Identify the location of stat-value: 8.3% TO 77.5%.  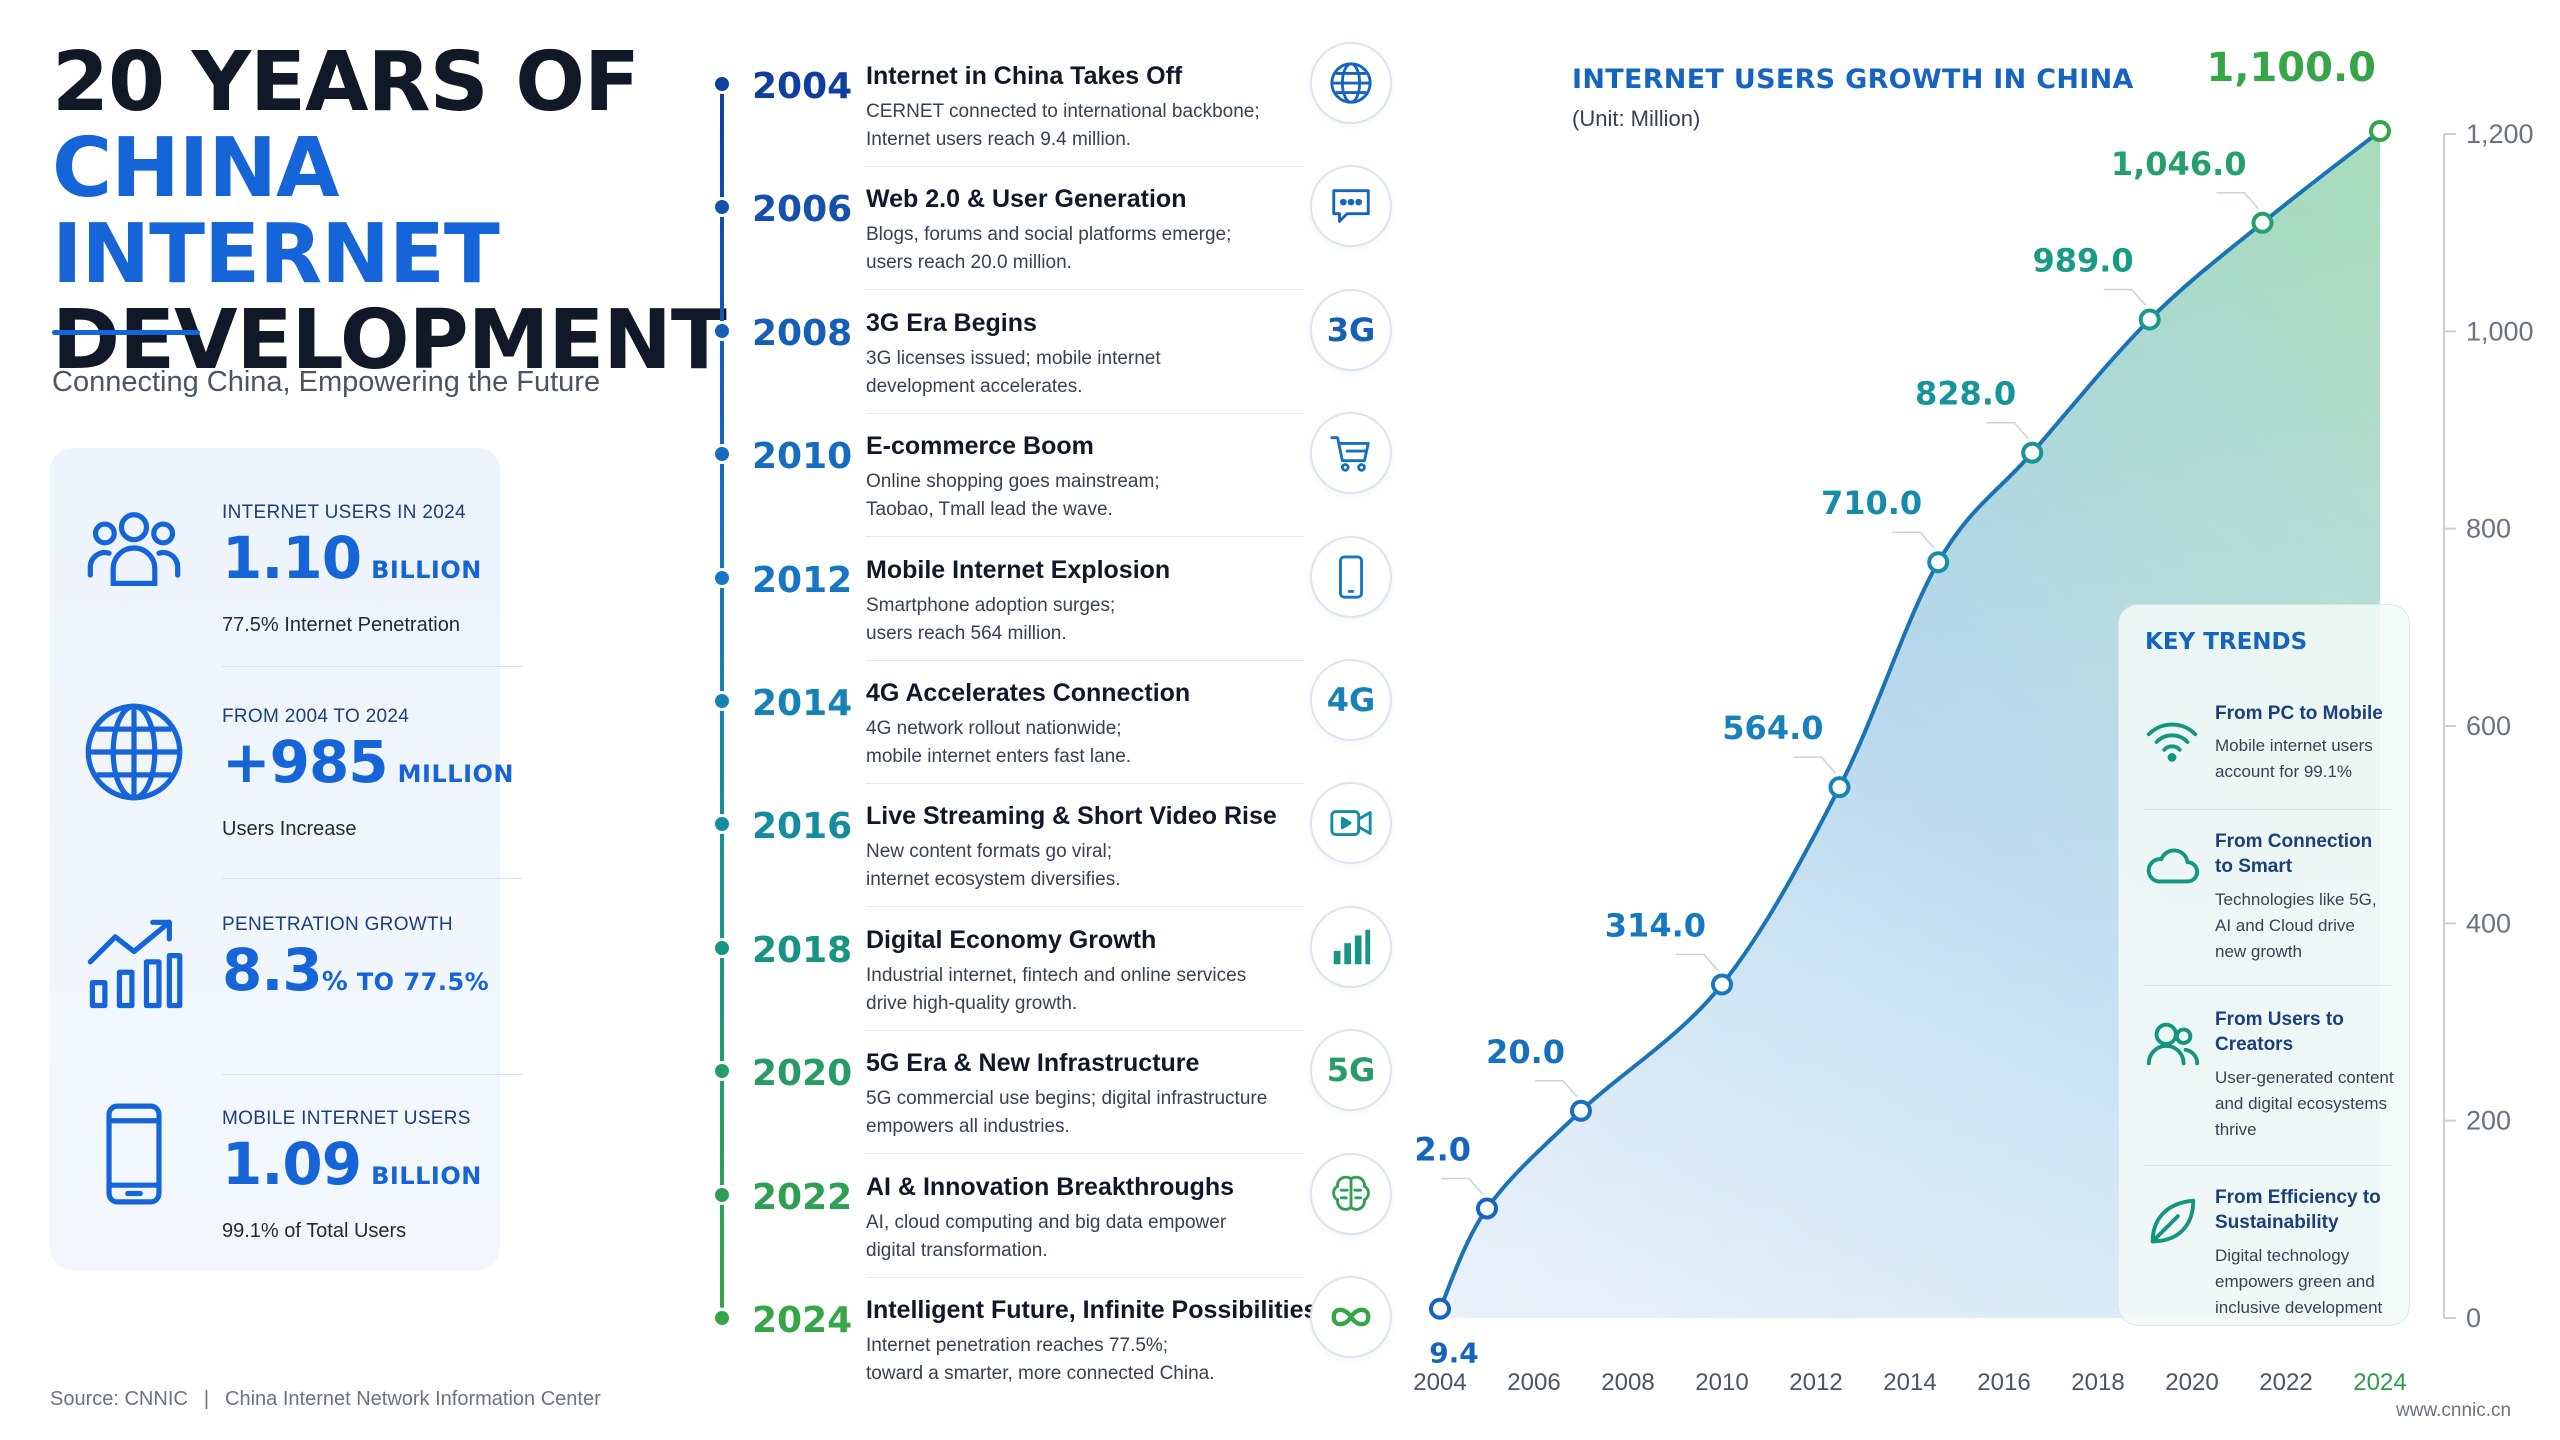
(356, 970).